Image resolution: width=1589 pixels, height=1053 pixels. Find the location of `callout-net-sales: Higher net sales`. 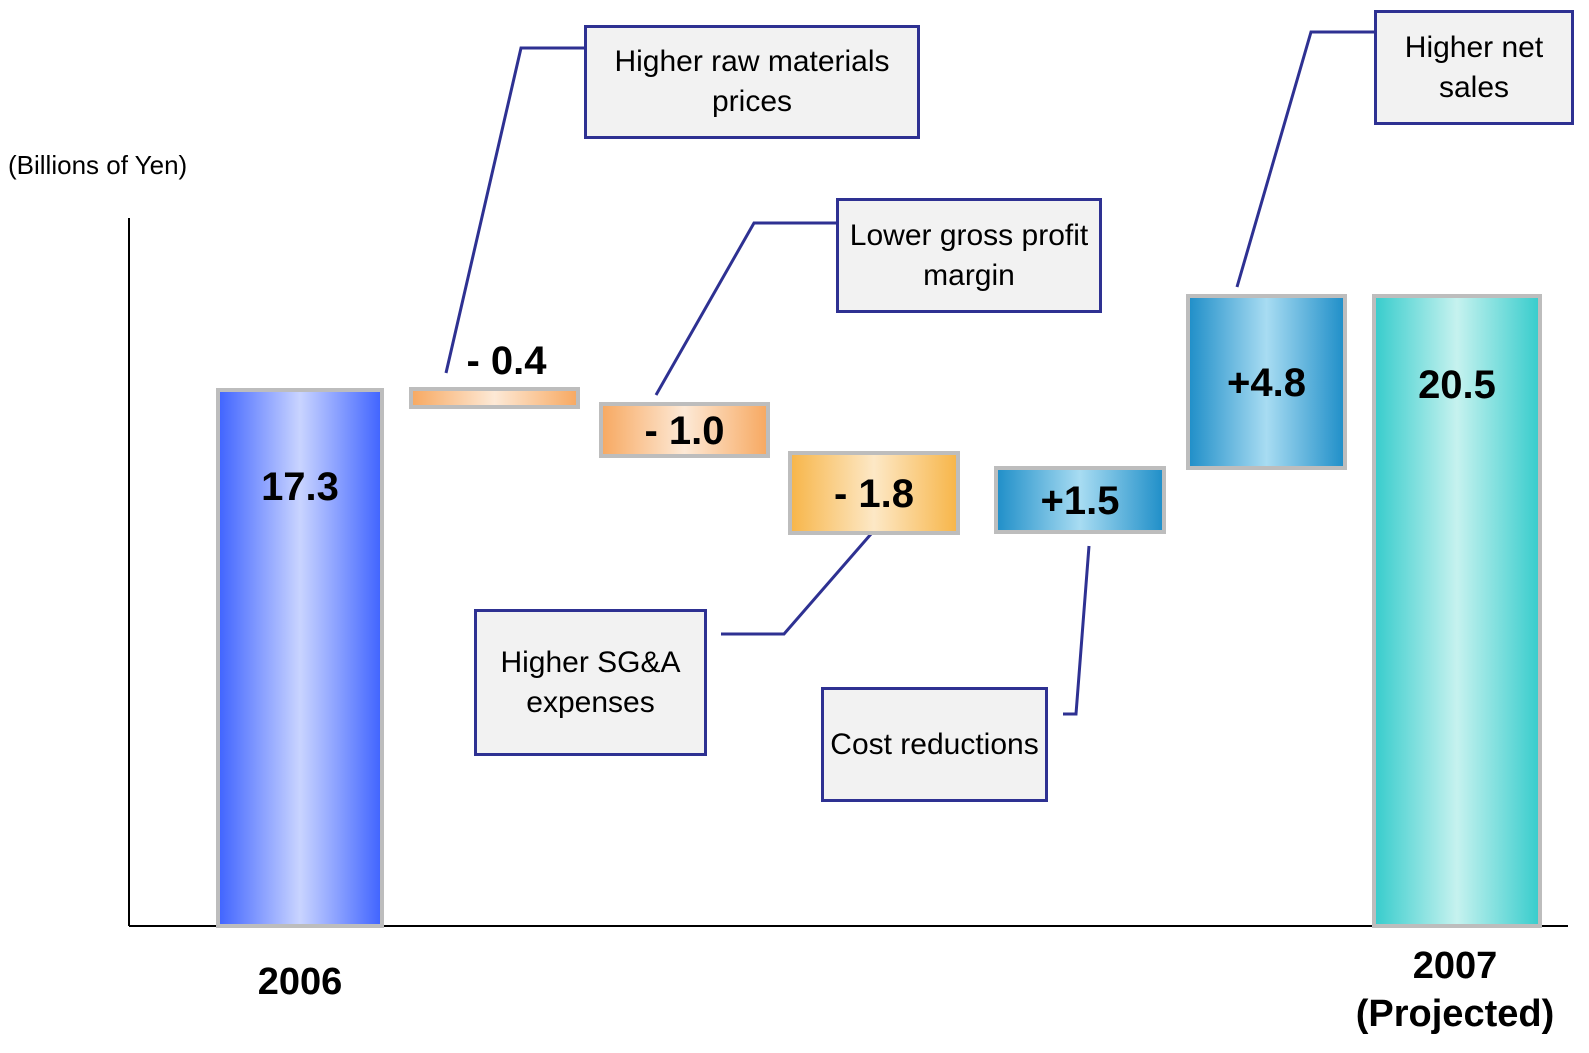

callout-net-sales: Higher net sales is located at coordinates (1474, 67).